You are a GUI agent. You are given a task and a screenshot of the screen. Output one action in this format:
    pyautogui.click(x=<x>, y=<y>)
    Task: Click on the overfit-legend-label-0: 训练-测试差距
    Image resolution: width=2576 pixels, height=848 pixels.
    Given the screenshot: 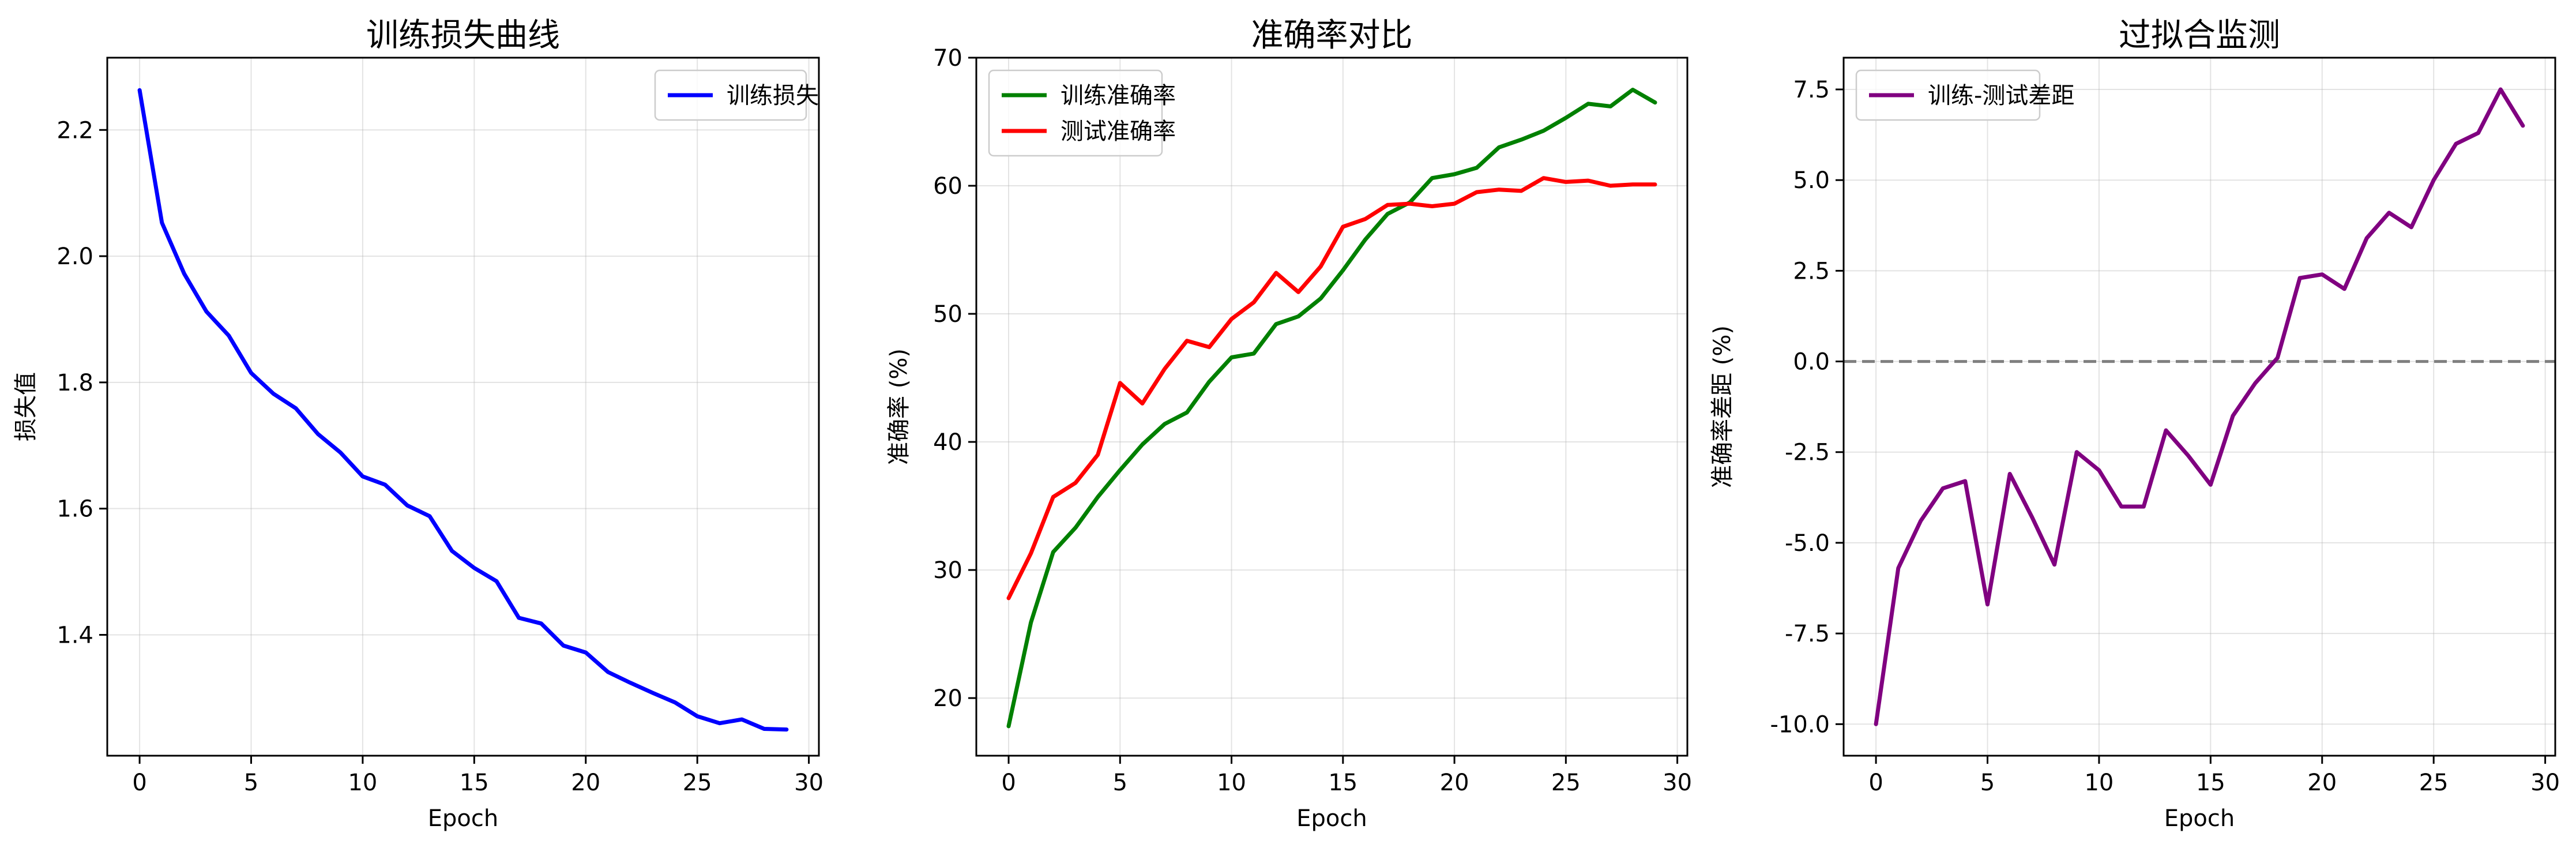 What is the action you would take?
    pyautogui.click(x=2001, y=95)
    